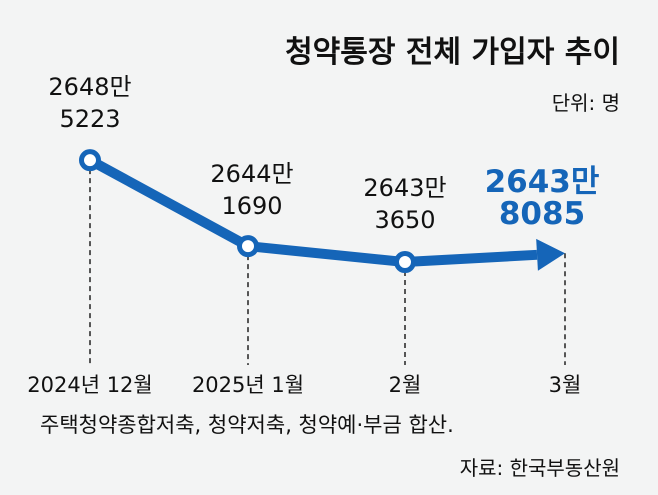 This screenshot has height=495, width=658. Describe the element at coordinates (404, 220) in the screenshot. I see `data-label: 3650` at that location.